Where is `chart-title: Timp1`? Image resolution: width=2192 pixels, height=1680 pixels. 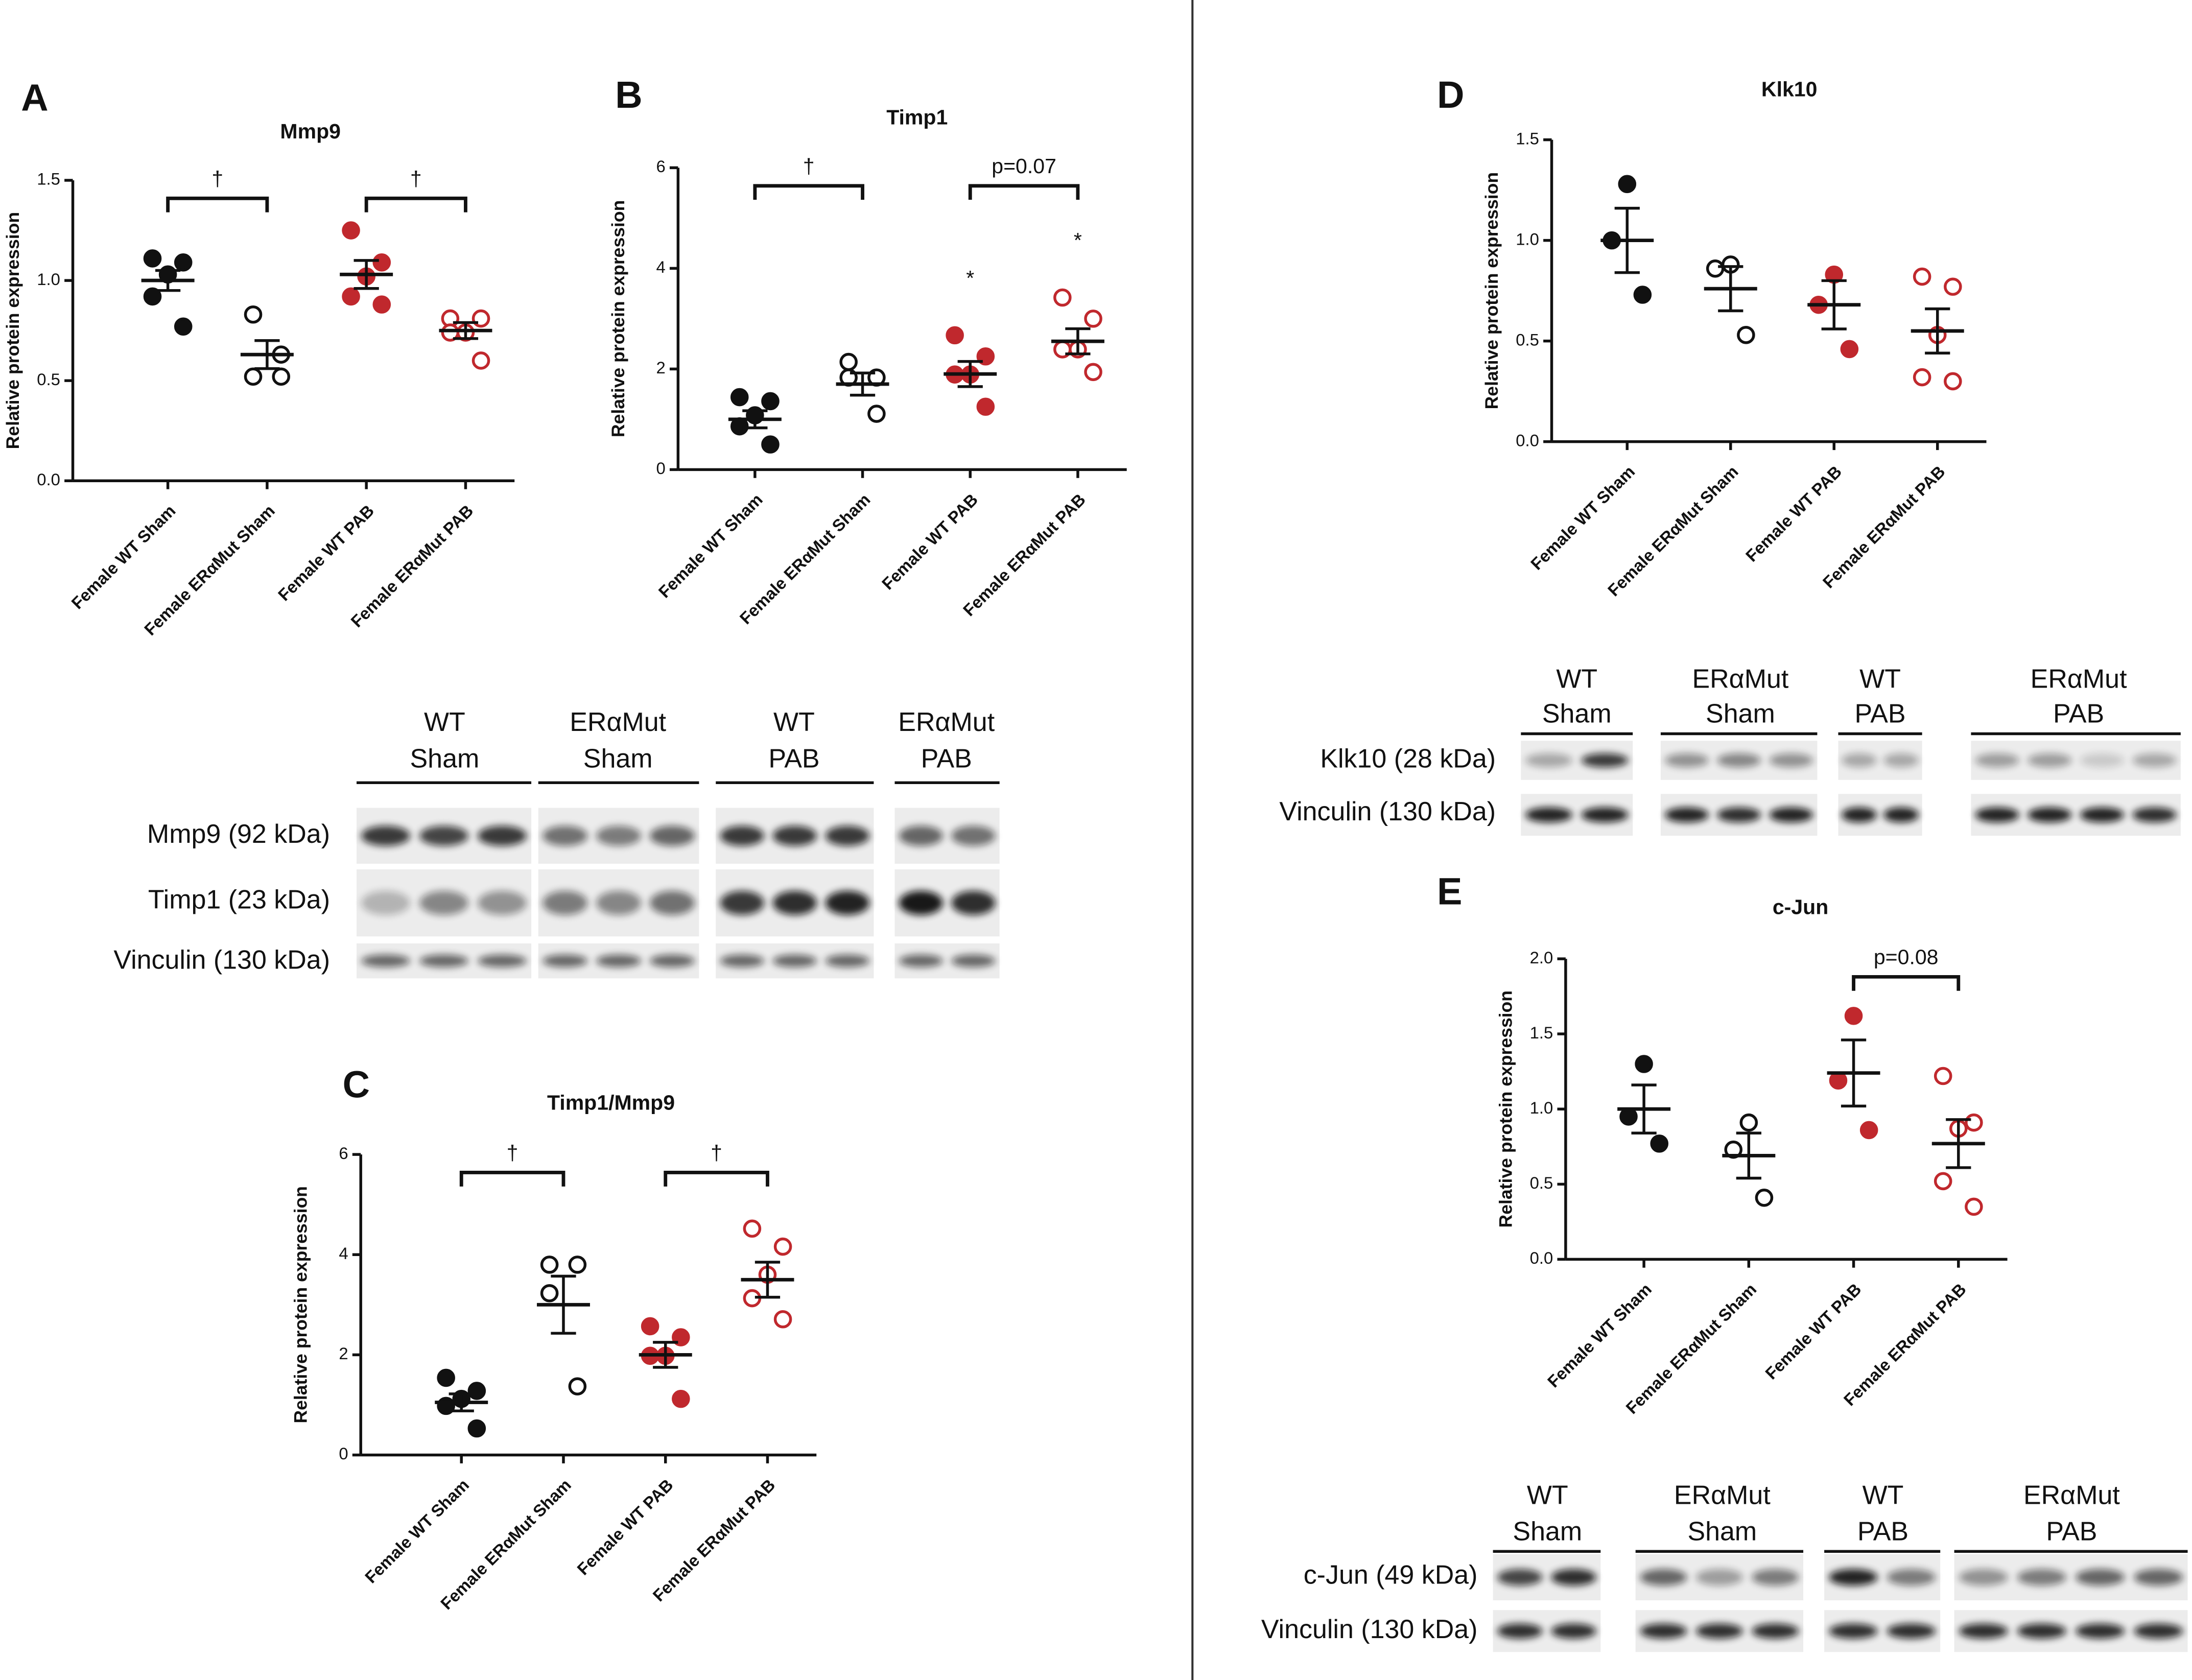
chart-title: Timp1 is located at coordinates (917, 117).